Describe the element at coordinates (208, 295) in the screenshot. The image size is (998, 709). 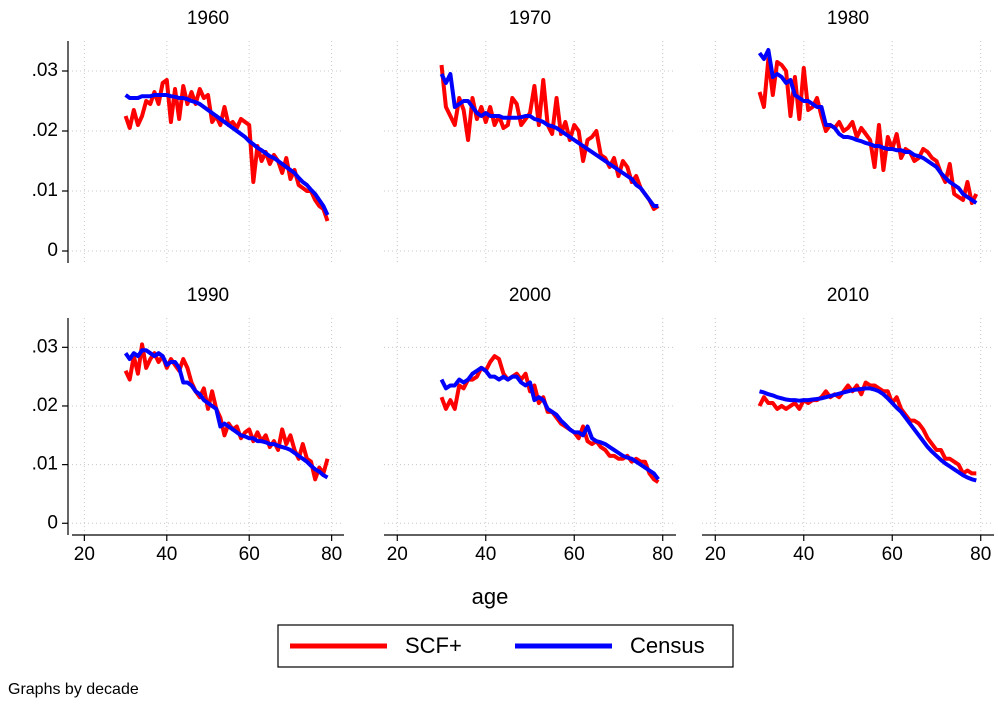
I see `panel-title: 1990` at that location.